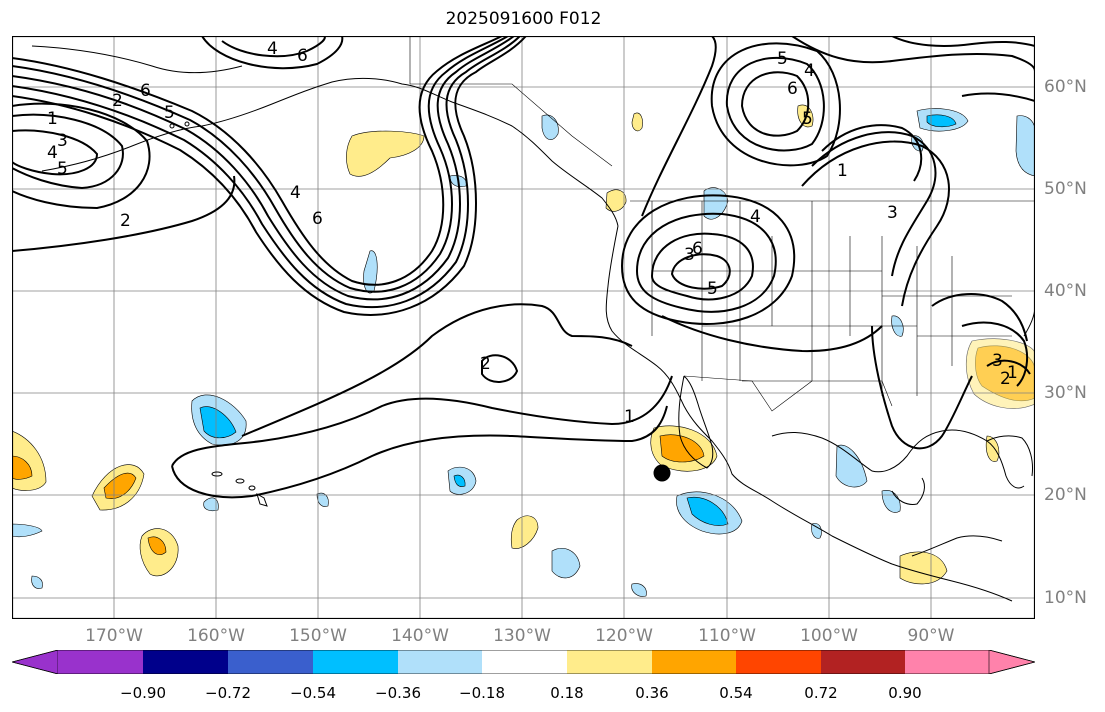  I want to click on colorbar-label: −0.90, so click(143, 693).